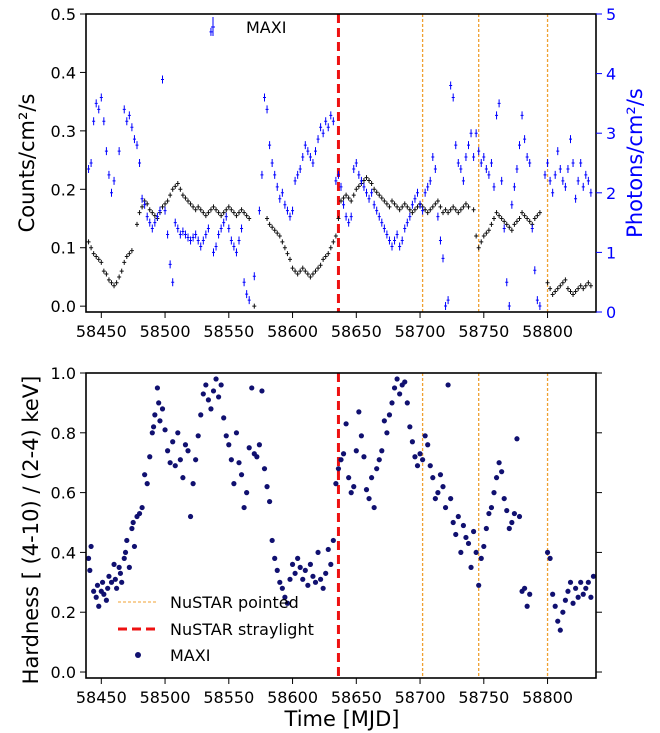 This screenshot has width=660, height=733. I want to click on top-x-tick-label: 58700, so click(420, 331).